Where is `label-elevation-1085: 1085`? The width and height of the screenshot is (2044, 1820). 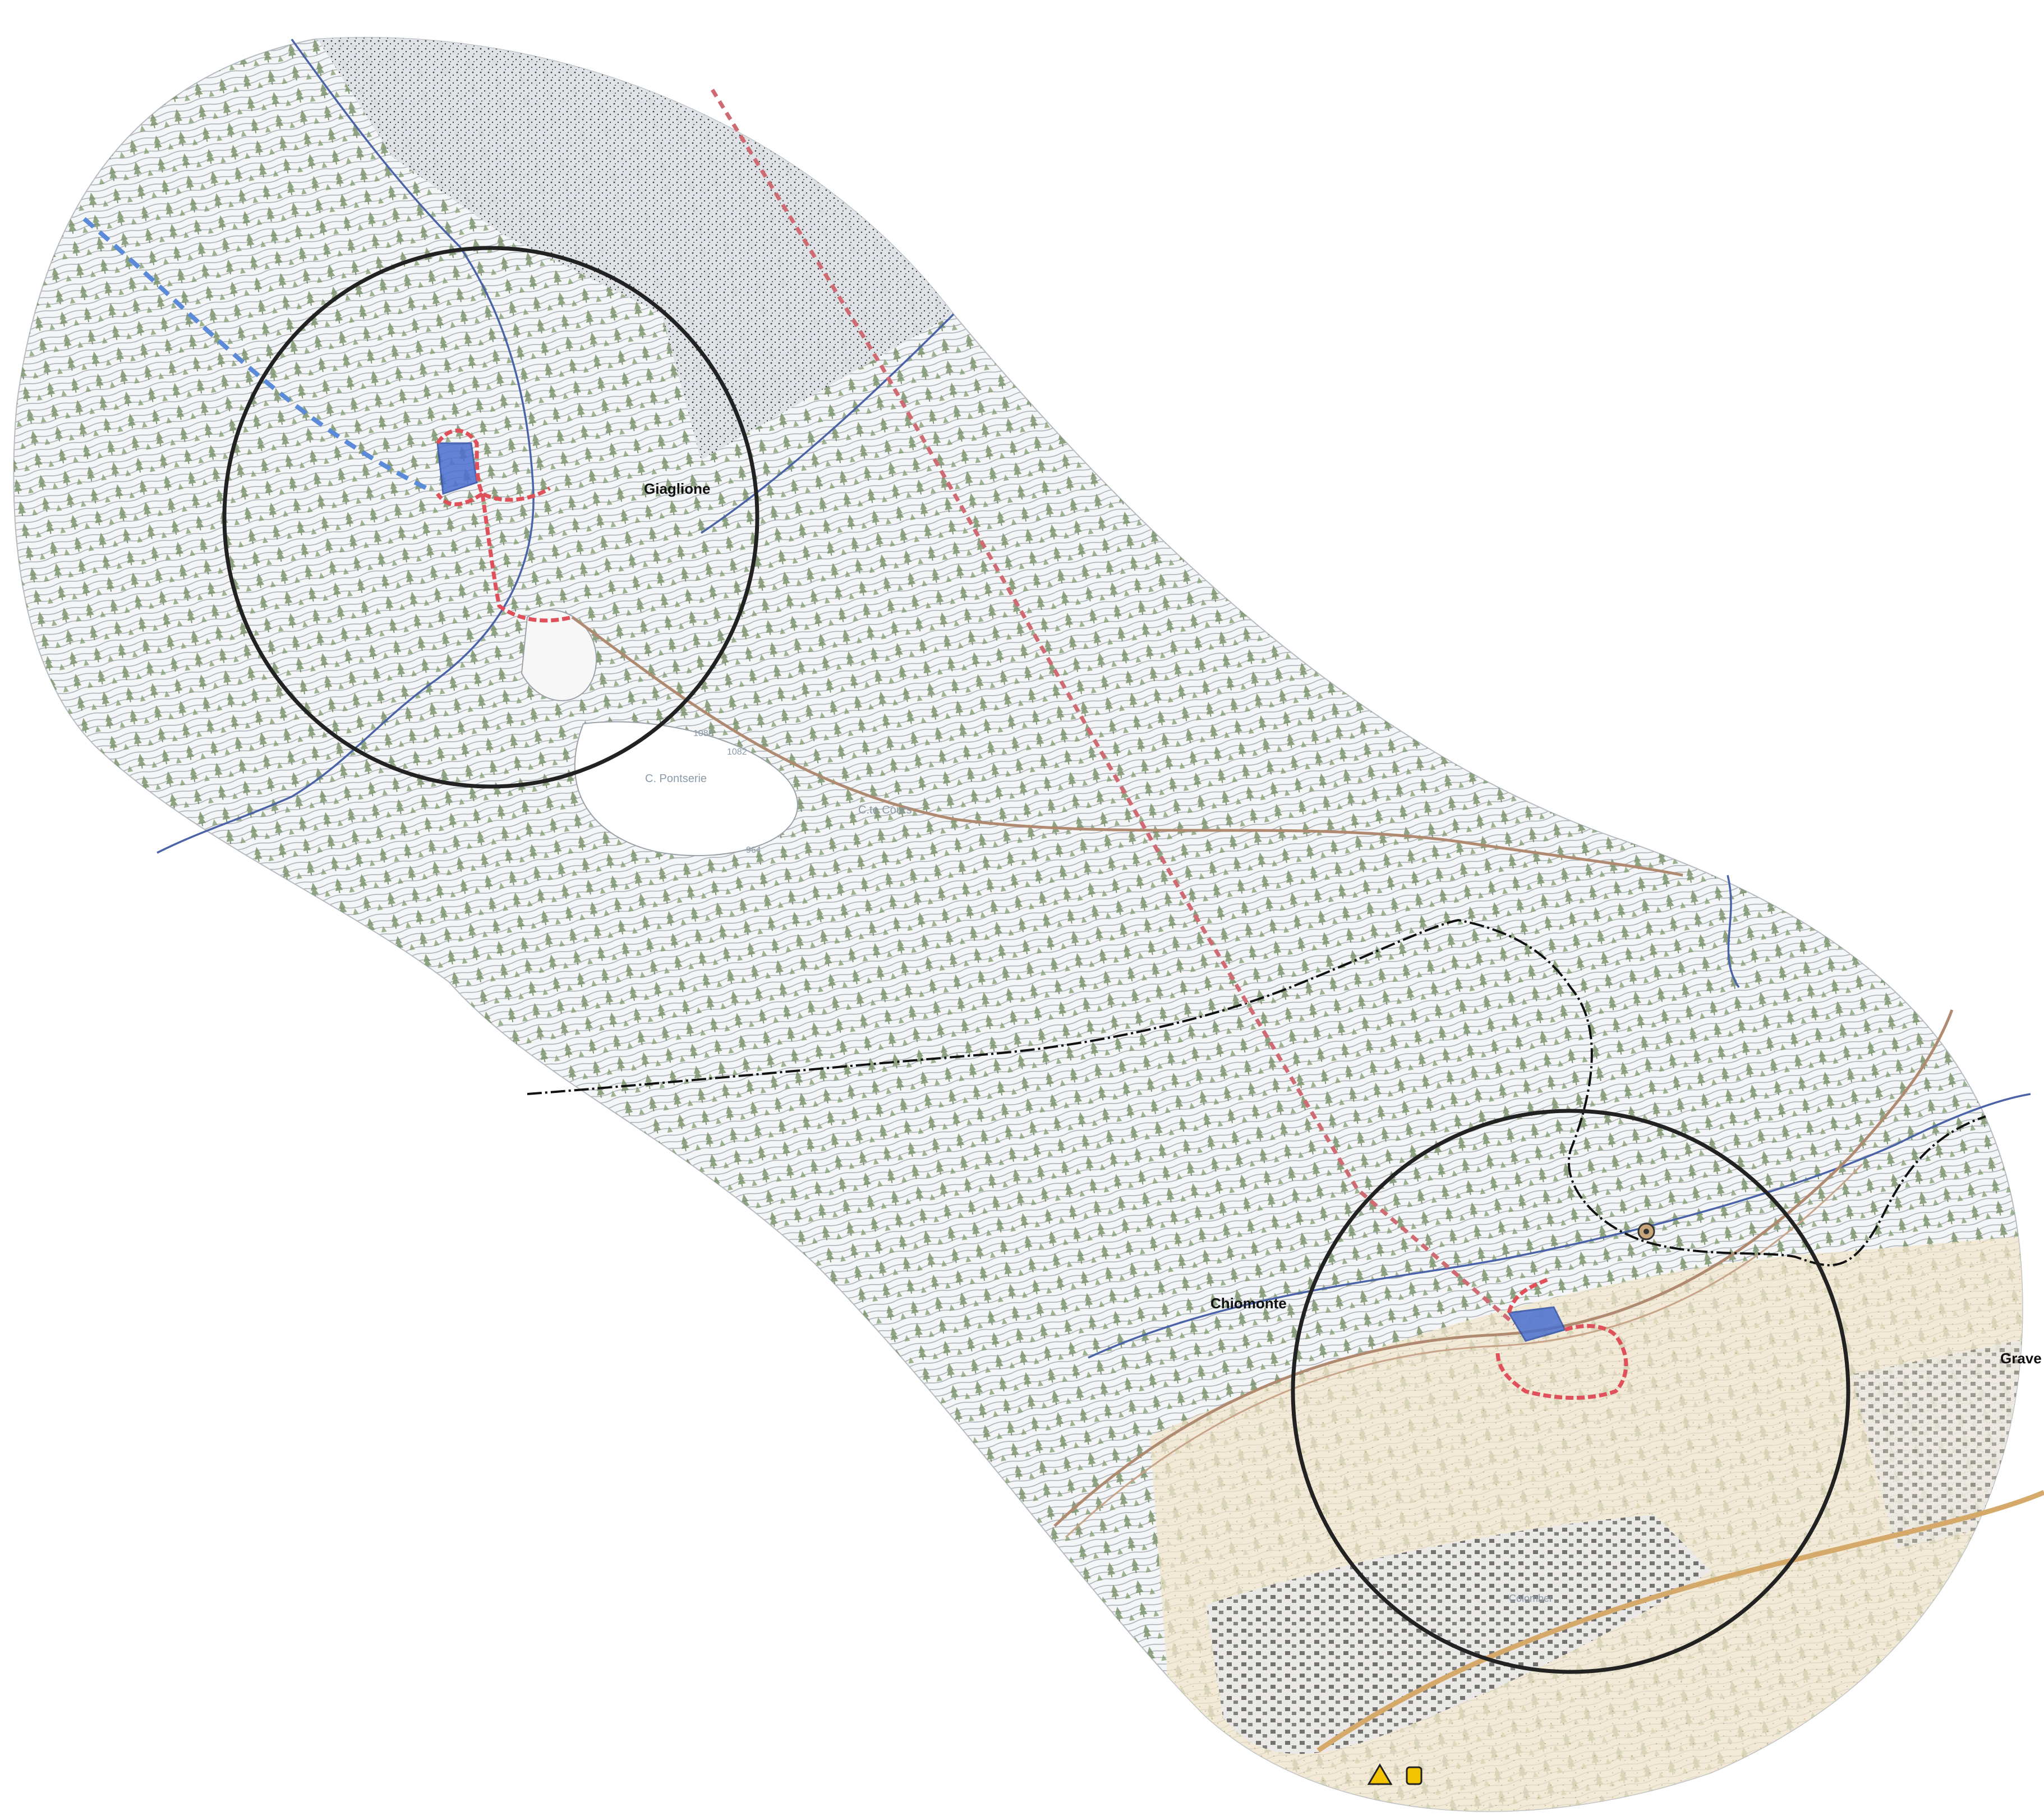
label-elevation-1085: 1085 is located at coordinates (703, 733).